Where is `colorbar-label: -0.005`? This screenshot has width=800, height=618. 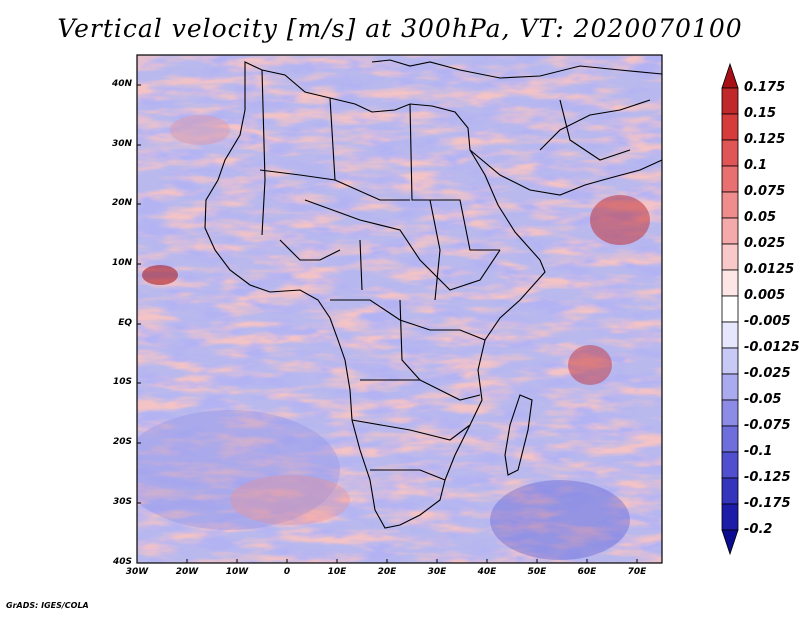
colorbar-label: -0.005 is located at coordinates (767, 321).